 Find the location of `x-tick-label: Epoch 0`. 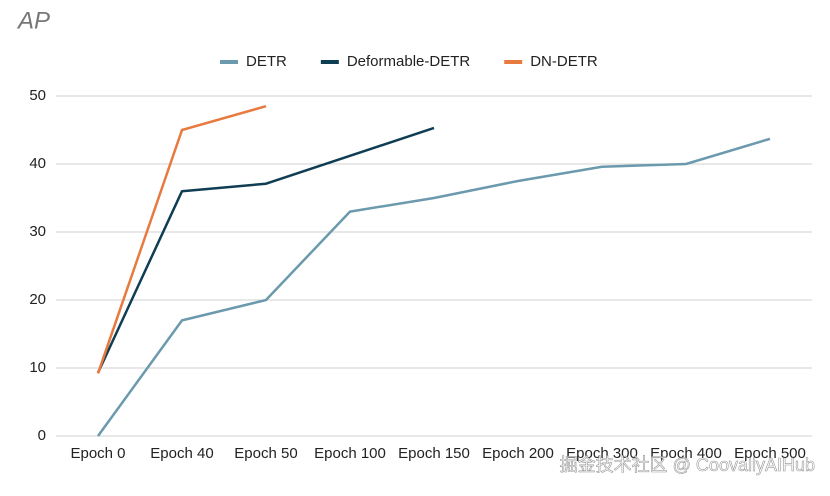

x-tick-label: Epoch 0 is located at coordinates (97, 453).